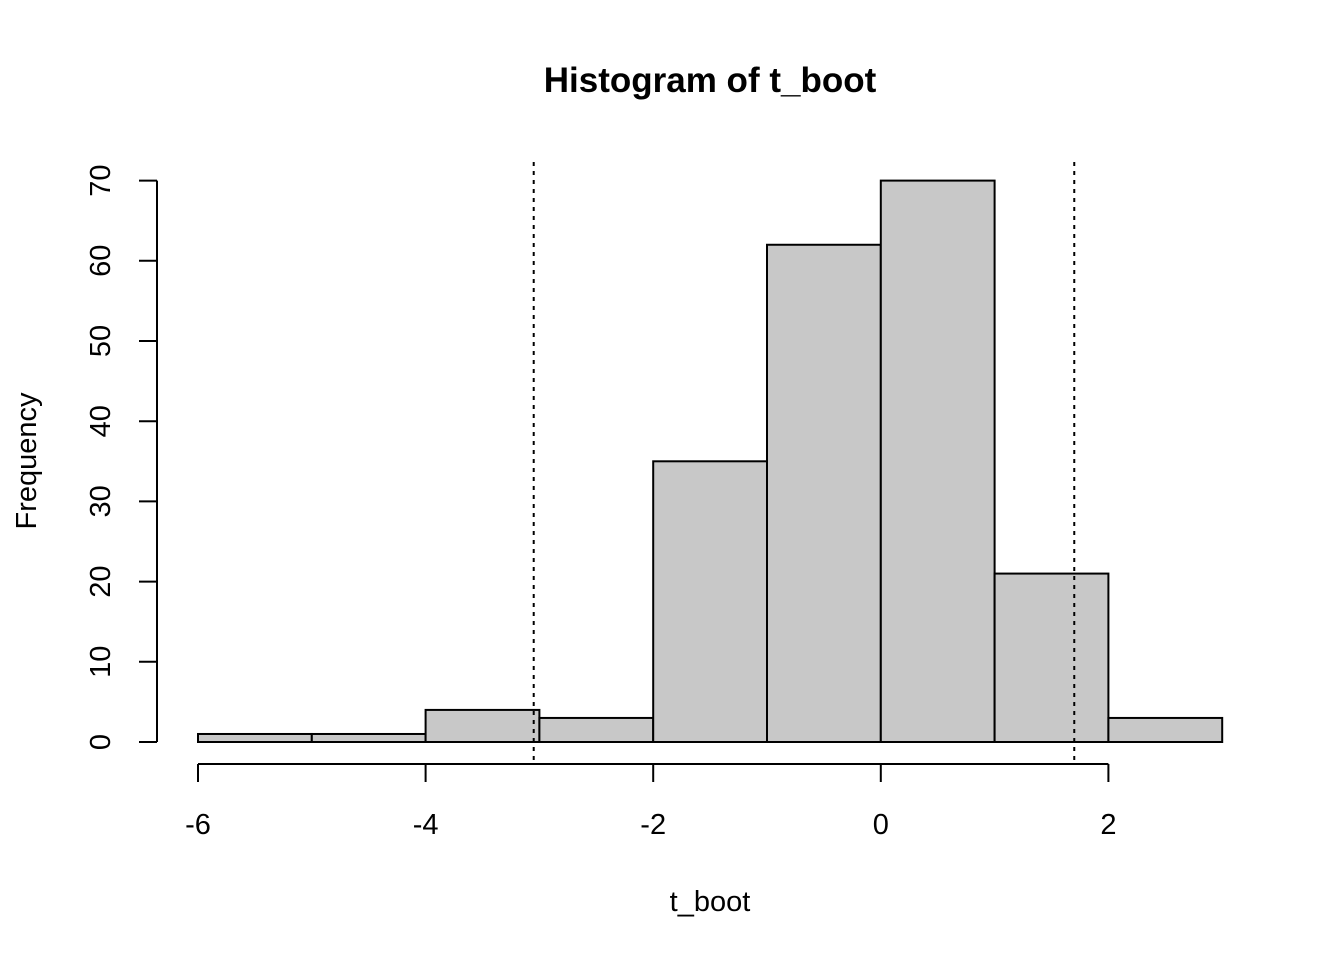 Image resolution: width=1344 pixels, height=960 pixels. What do you see at coordinates (101, 180) in the screenshot?
I see `y-tick-label-7: 70` at bounding box center [101, 180].